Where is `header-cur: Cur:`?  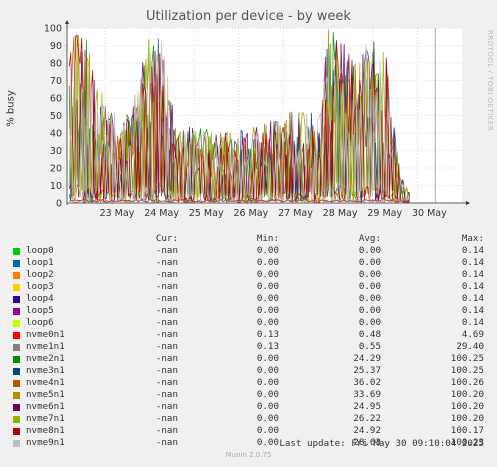
header-cur: Cur: is located at coordinates (166, 238).